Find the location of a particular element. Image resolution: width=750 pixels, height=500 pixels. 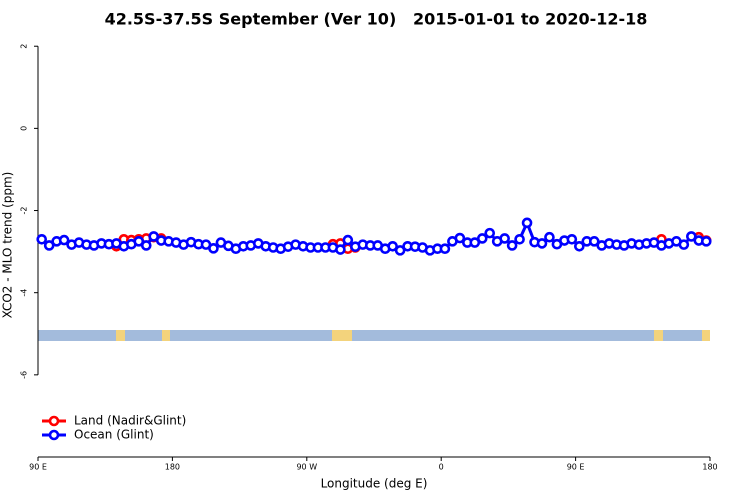

y-tick-label: -4 is located at coordinates (24, 293).